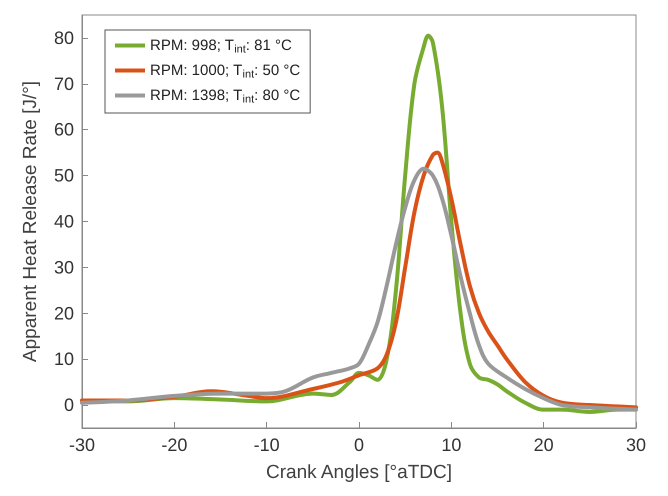 This screenshot has width=668, height=496. I want to click on x-tick-label: 20, so click(544, 445).